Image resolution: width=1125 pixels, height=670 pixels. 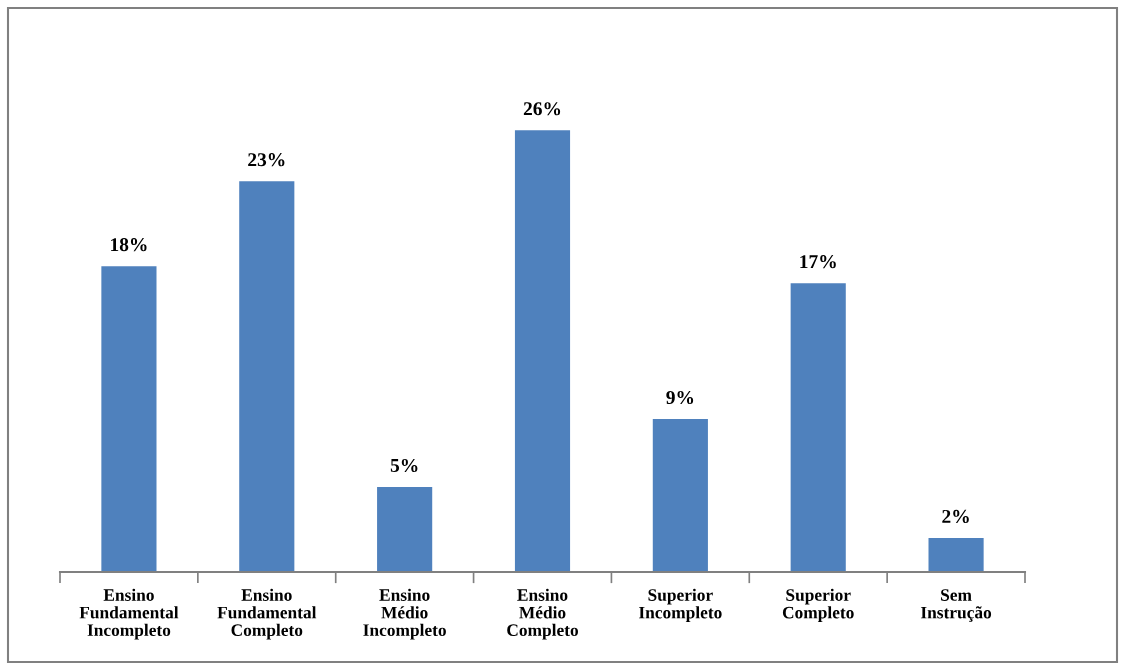 What do you see at coordinates (266, 160) in the screenshot?
I see `data-label: 23%` at bounding box center [266, 160].